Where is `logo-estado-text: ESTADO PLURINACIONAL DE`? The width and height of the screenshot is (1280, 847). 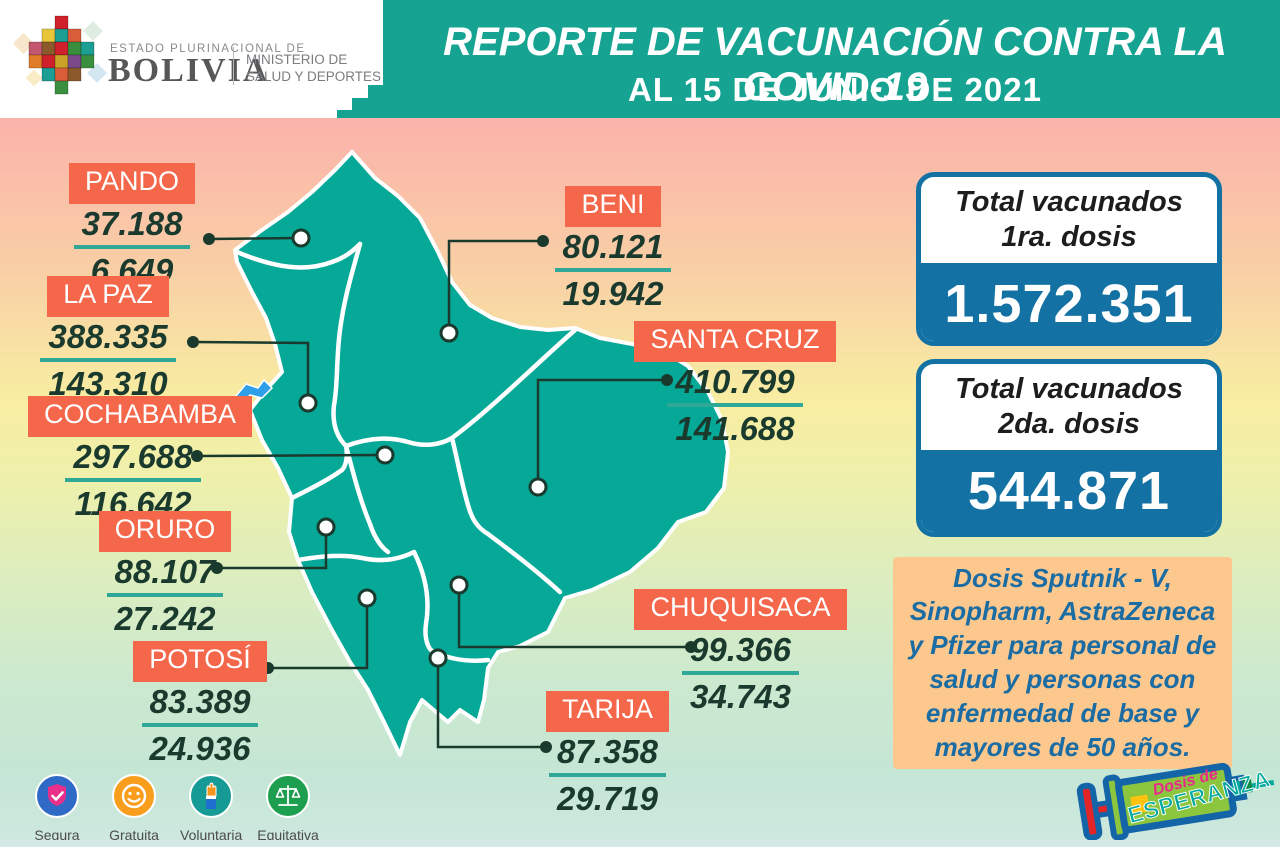 logo-estado-text: ESTADO PLURINACIONAL DE is located at coordinates (208, 49).